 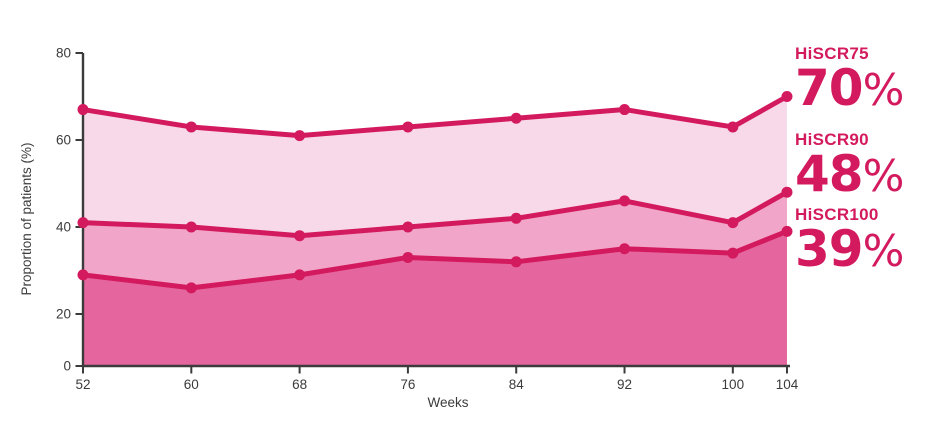 What do you see at coordinates (26, 218) in the screenshot?
I see `y-axis-title: Proportion of patients (%)` at bounding box center [26, 218].